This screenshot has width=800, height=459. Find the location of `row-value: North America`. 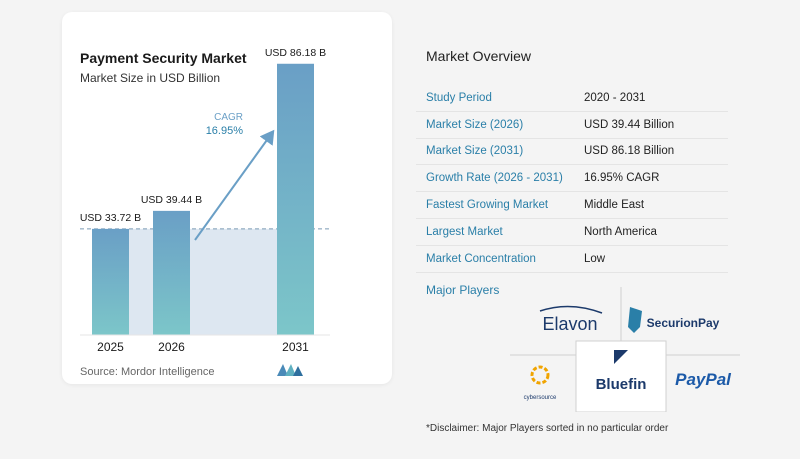

row-value: North America is located at coordinates (620, 231).